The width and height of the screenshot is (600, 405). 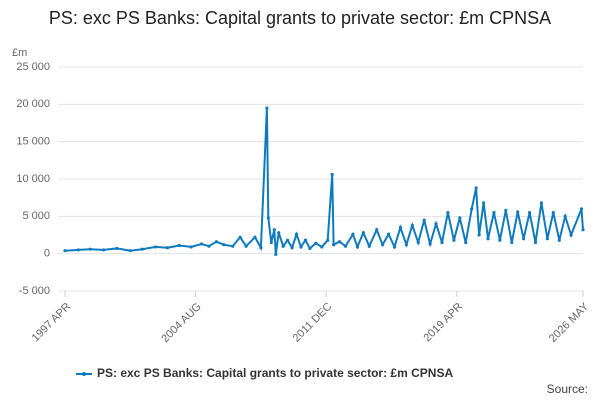 What do you see at coordinates (34, 291) in the screenshot?
I see `y-tick-label: -5 000` at bounding box center [34, 291].